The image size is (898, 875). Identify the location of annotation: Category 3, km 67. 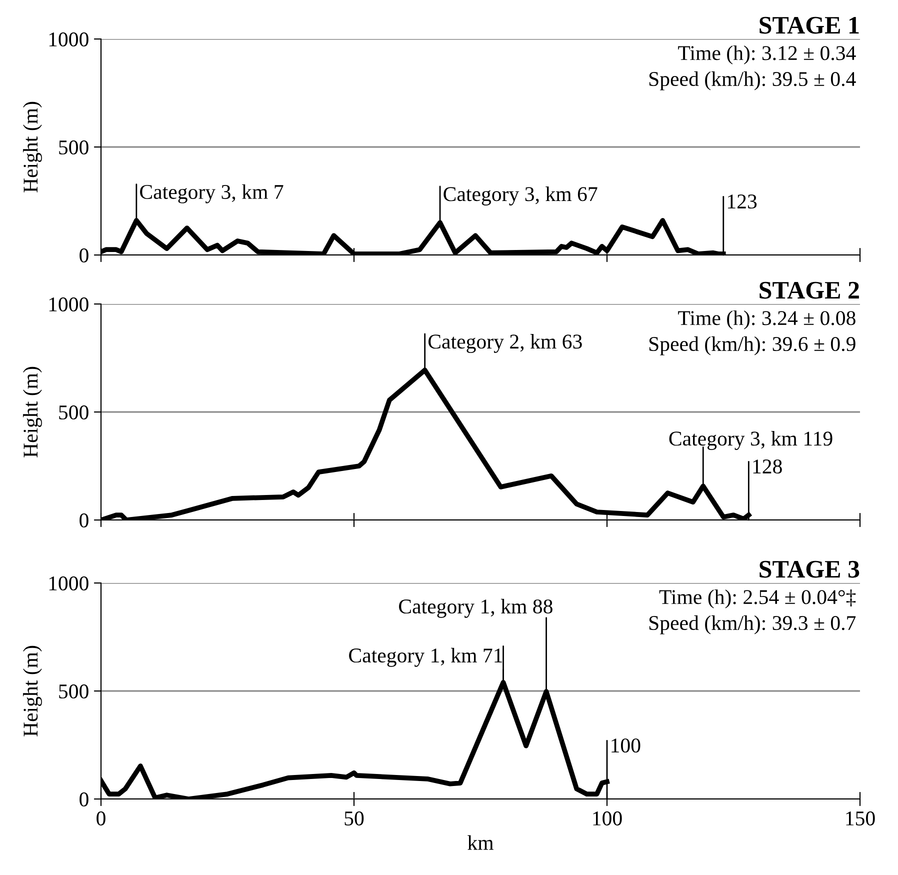
(521, 196).